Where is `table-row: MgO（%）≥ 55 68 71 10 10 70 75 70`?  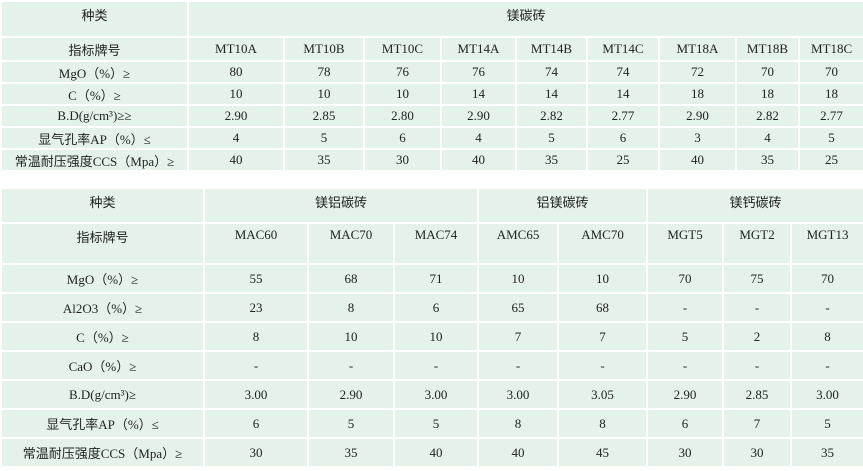 table-row: MgO（%）≥ 55 68 71 10 10 70 75 70 is located at coordinates (431, 278).